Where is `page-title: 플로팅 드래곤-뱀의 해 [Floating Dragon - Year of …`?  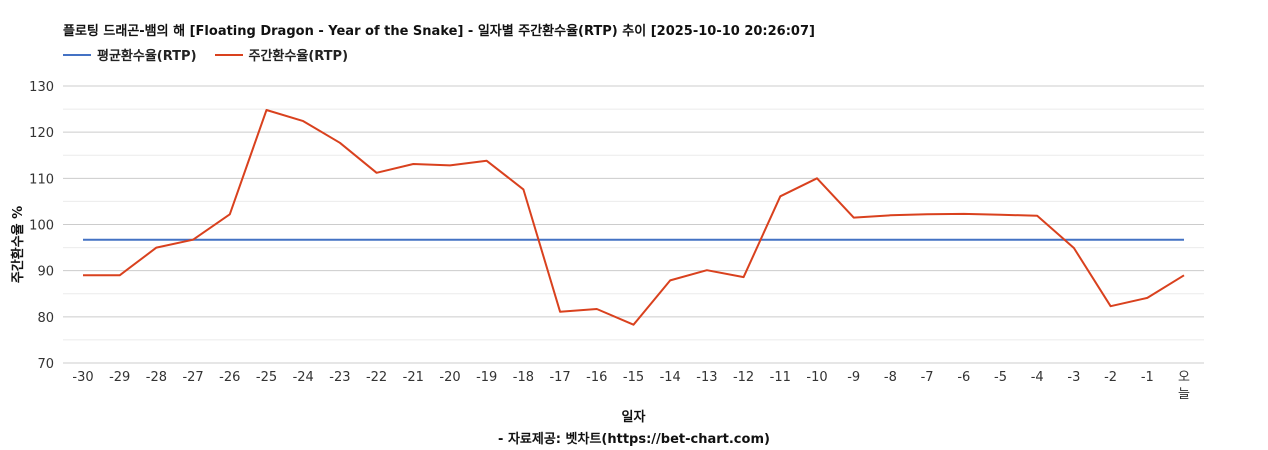 page-title: 플로팅 드래곤-뱀의 해 [Floating Dragon - Year of … is located at coordinates (439, 31).